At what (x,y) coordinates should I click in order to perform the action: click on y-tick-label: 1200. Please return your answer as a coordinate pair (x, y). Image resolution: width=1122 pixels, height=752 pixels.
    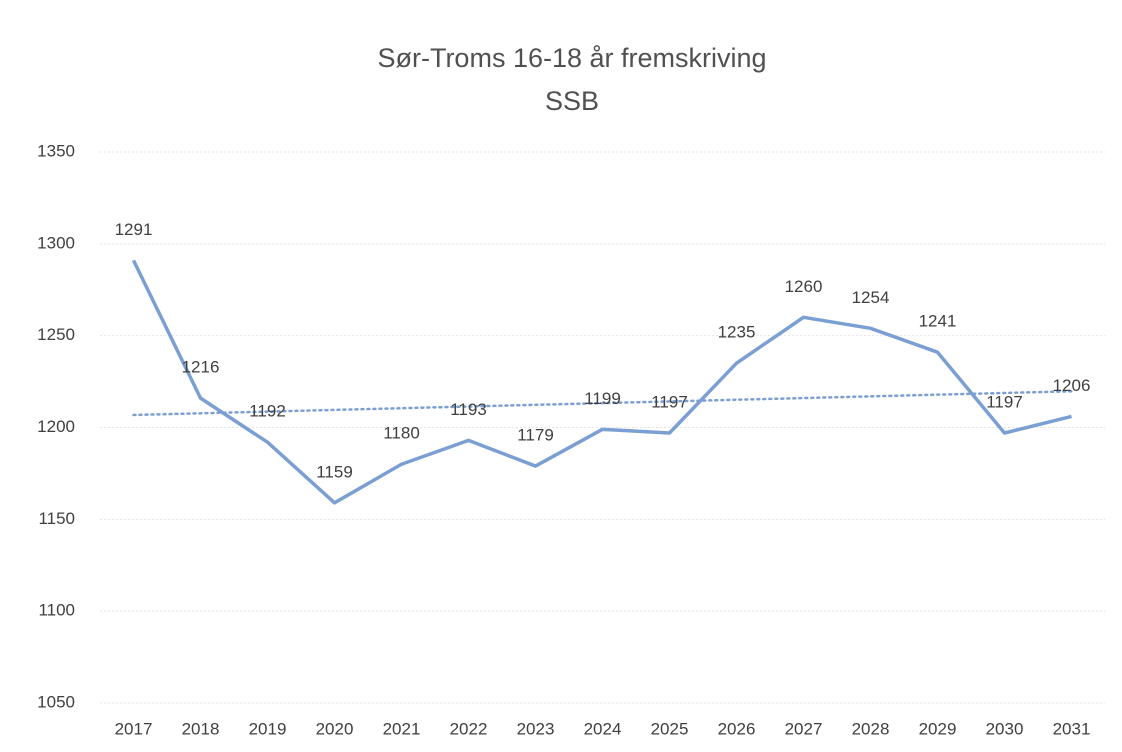
    Looking at the image, I should click on (56, 426).